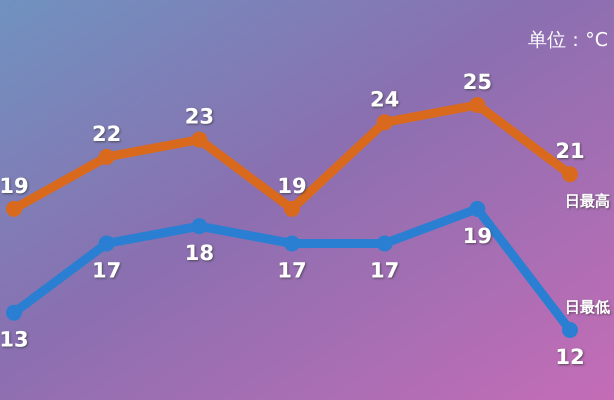 Image resolution: width=614 pixels, height=400 pixels. Describe the element at coordinates (477, 82) in the screenshot. I see `data-label: 25` at that location.